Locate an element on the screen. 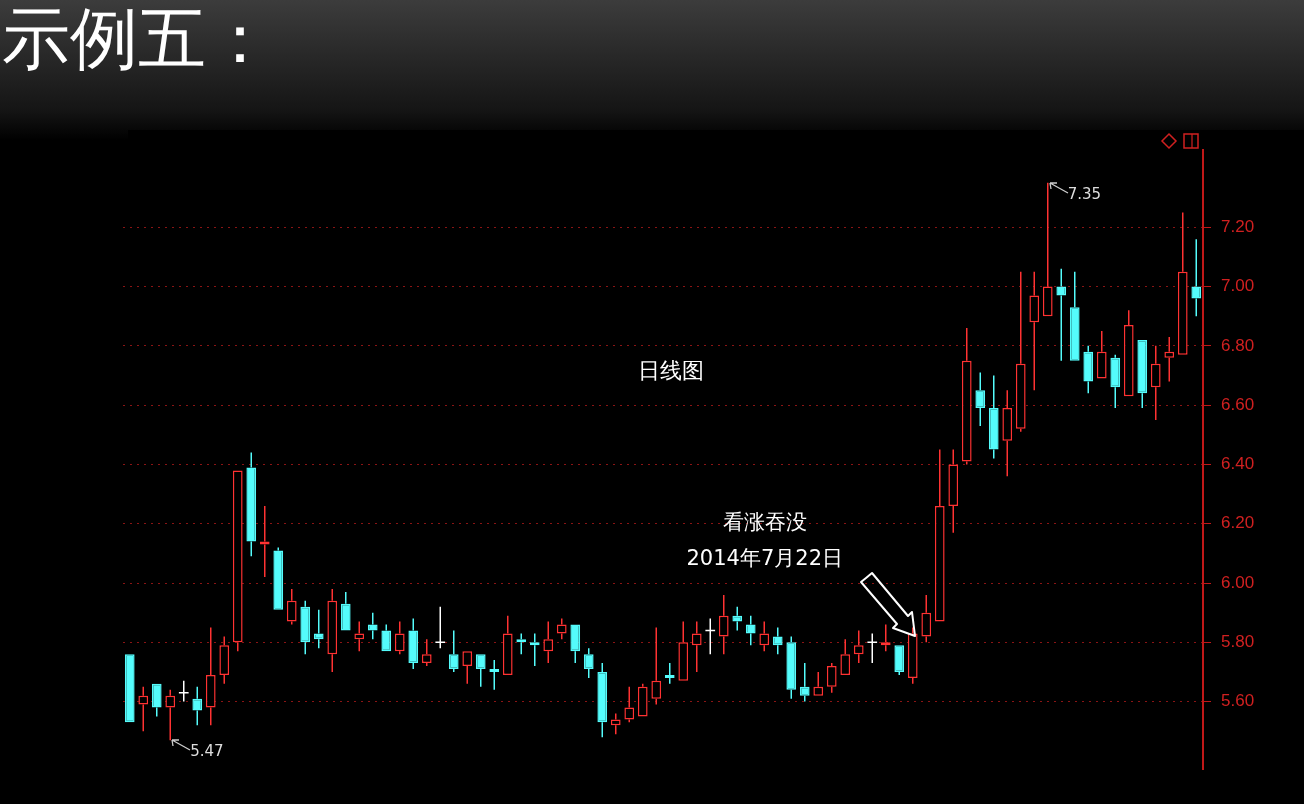 Image resolution: width=1304 pixels, height=804 pixels. text: 日线图 is located at coordinates (671, 371).